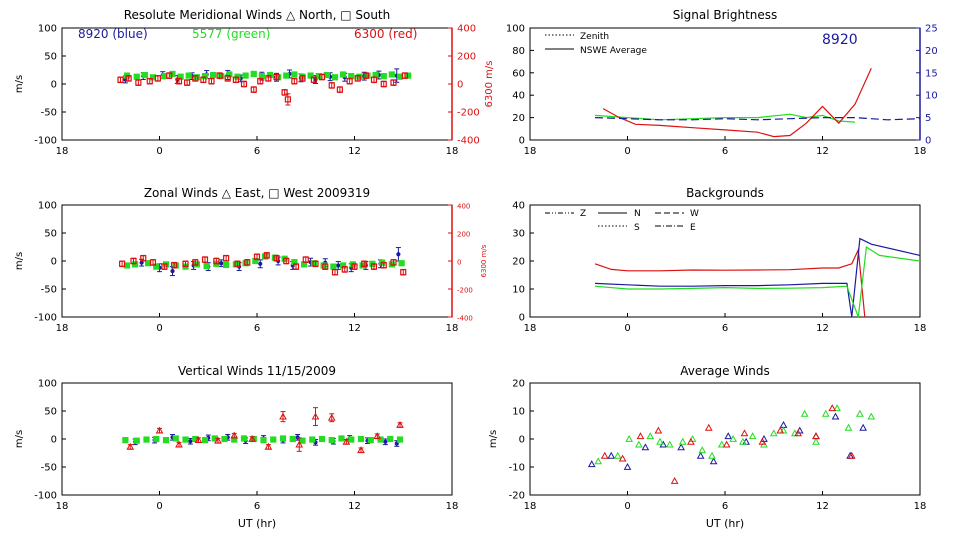  What do you see at coordinates (49, 468) in the screenshot?
I see `vert-ytick-label: -50` at bounding box center [49, 468].